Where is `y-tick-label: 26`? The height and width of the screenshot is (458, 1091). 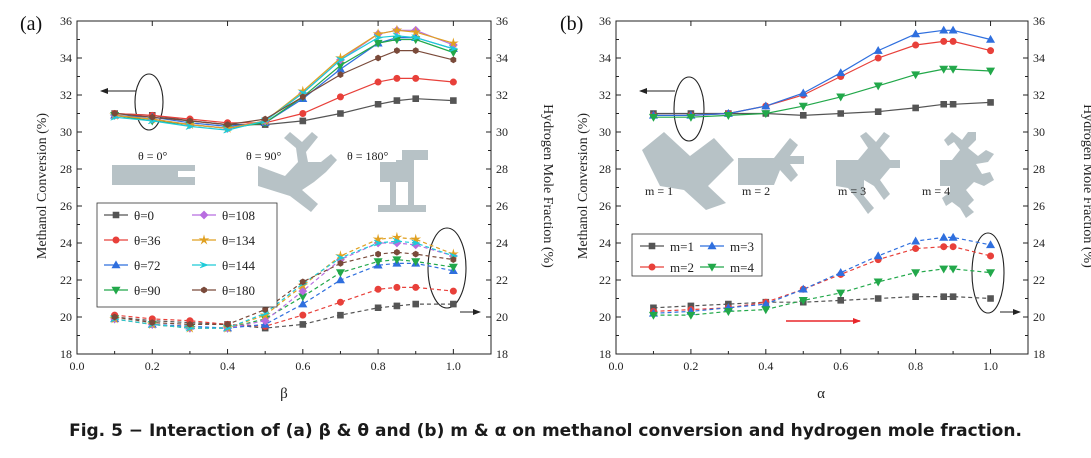 y-tick-label: 26 is located at coordinates (605, 206).